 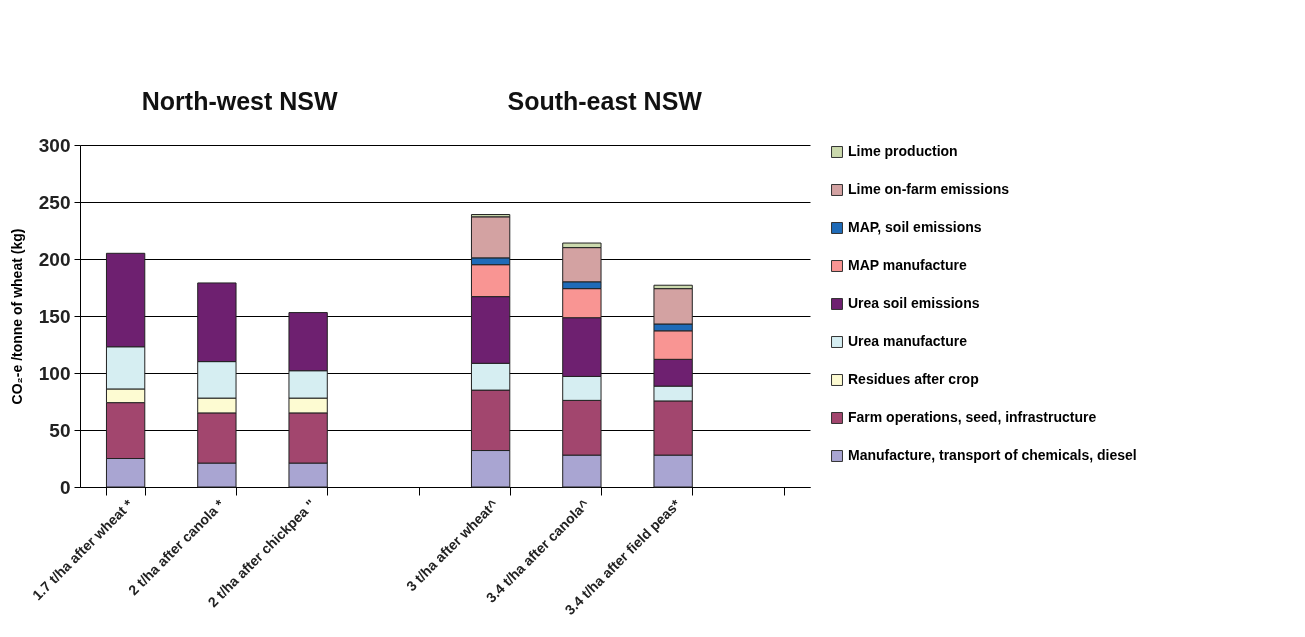 What do you see at coordinates (60, 430) in the screenshot?
I see `y-tick-label: 50` at bounding box center [60, 430].